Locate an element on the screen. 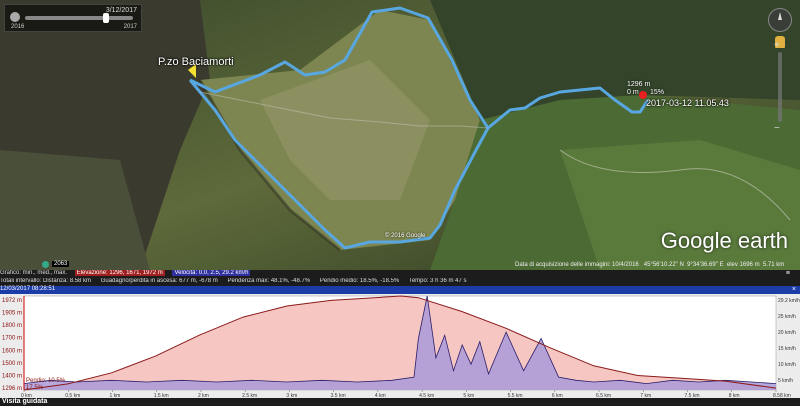 The image size is (800, 406). speed-tick-label: 15 km/h is located at coordinates (787, 349).